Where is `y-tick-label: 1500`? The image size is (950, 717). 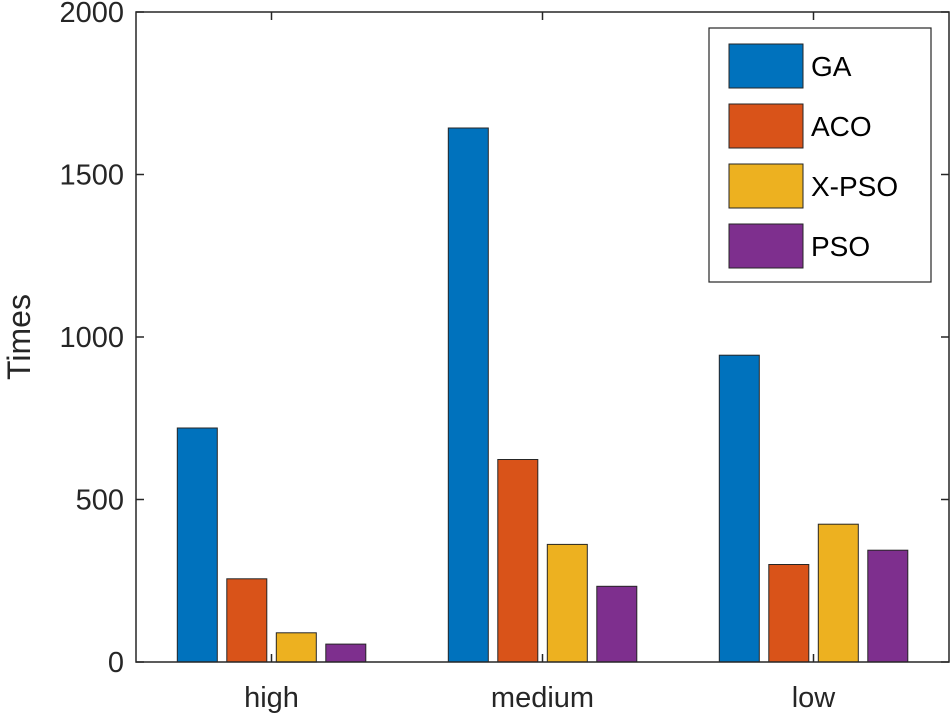 y-tick-label: 1500 is located at coordinates (91, 176).